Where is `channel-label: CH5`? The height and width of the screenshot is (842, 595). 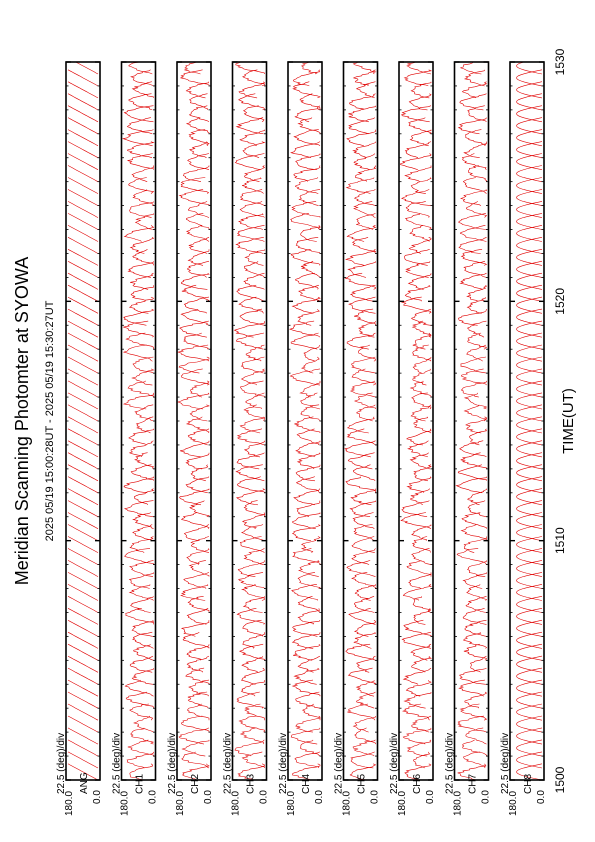 channel-label: CH5 is located at coordinates (362, 784).